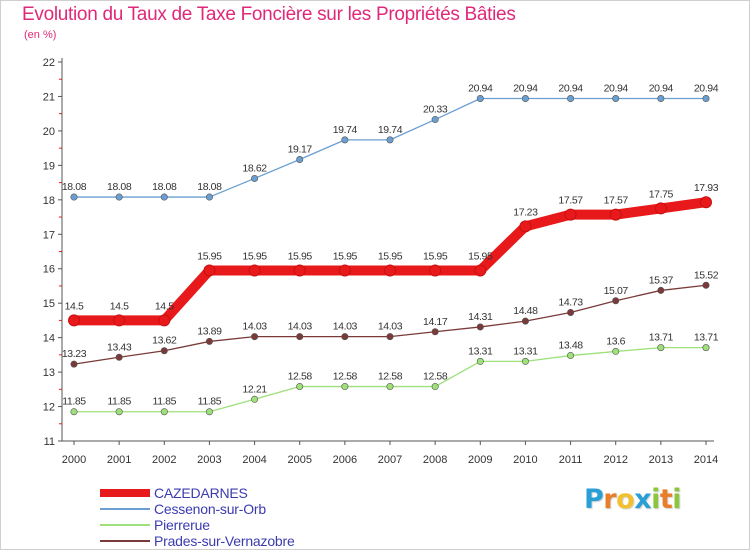 The width and height of the screenshot is (750, 550). I want to click on data-label-3: 13.23, so click(74, 354).